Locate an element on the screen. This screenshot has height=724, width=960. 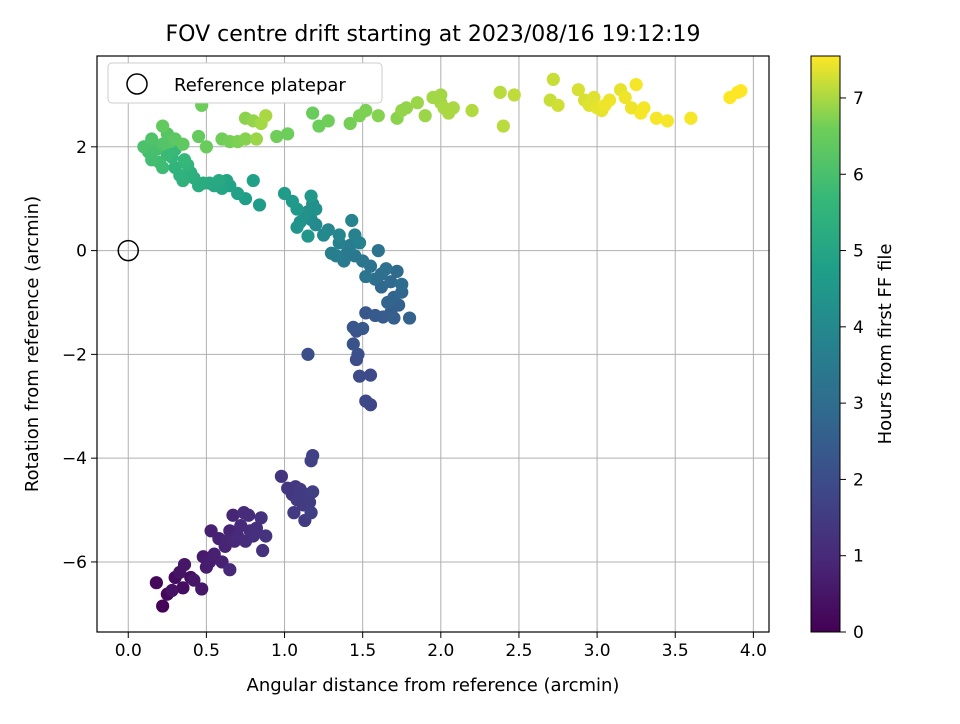
colorbar-tick-label: 2 is located at coordinates (858, 480).